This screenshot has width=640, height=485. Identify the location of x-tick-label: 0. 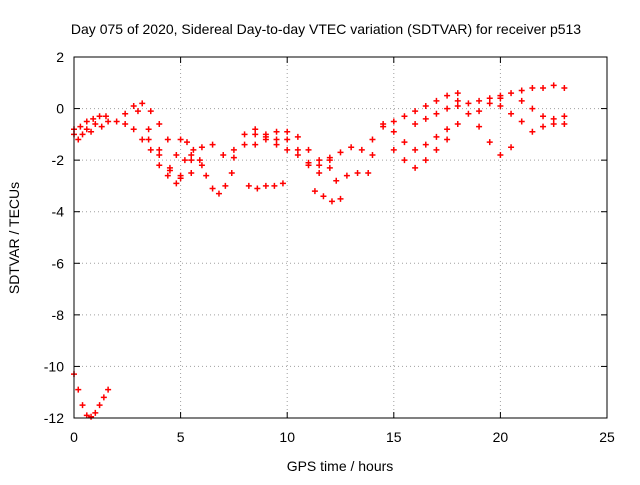
(74, 437).